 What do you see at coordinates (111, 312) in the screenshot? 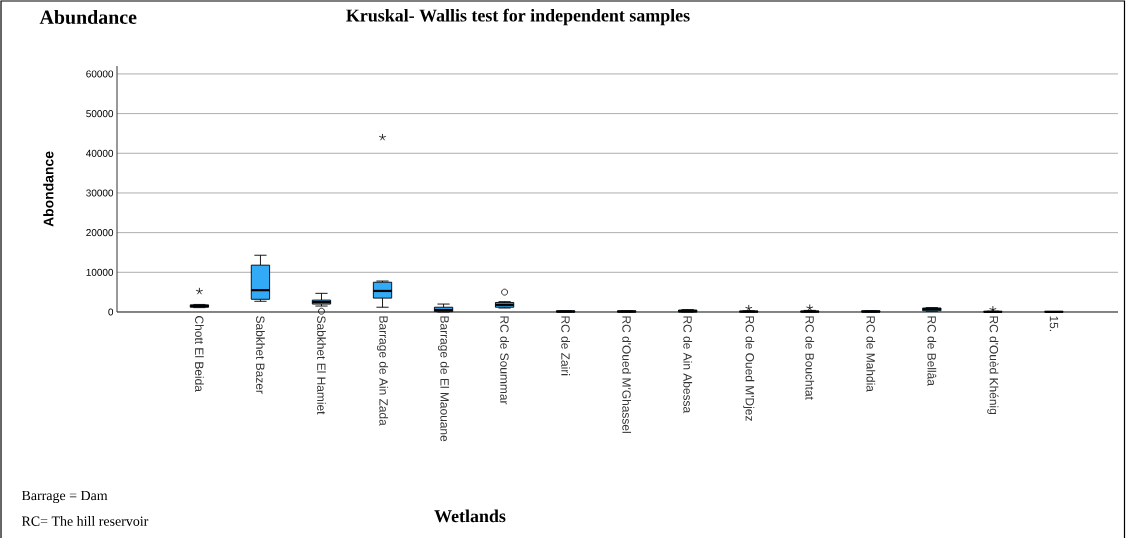
I see `y-tick-label: 0` at bounding box center [111, 312].